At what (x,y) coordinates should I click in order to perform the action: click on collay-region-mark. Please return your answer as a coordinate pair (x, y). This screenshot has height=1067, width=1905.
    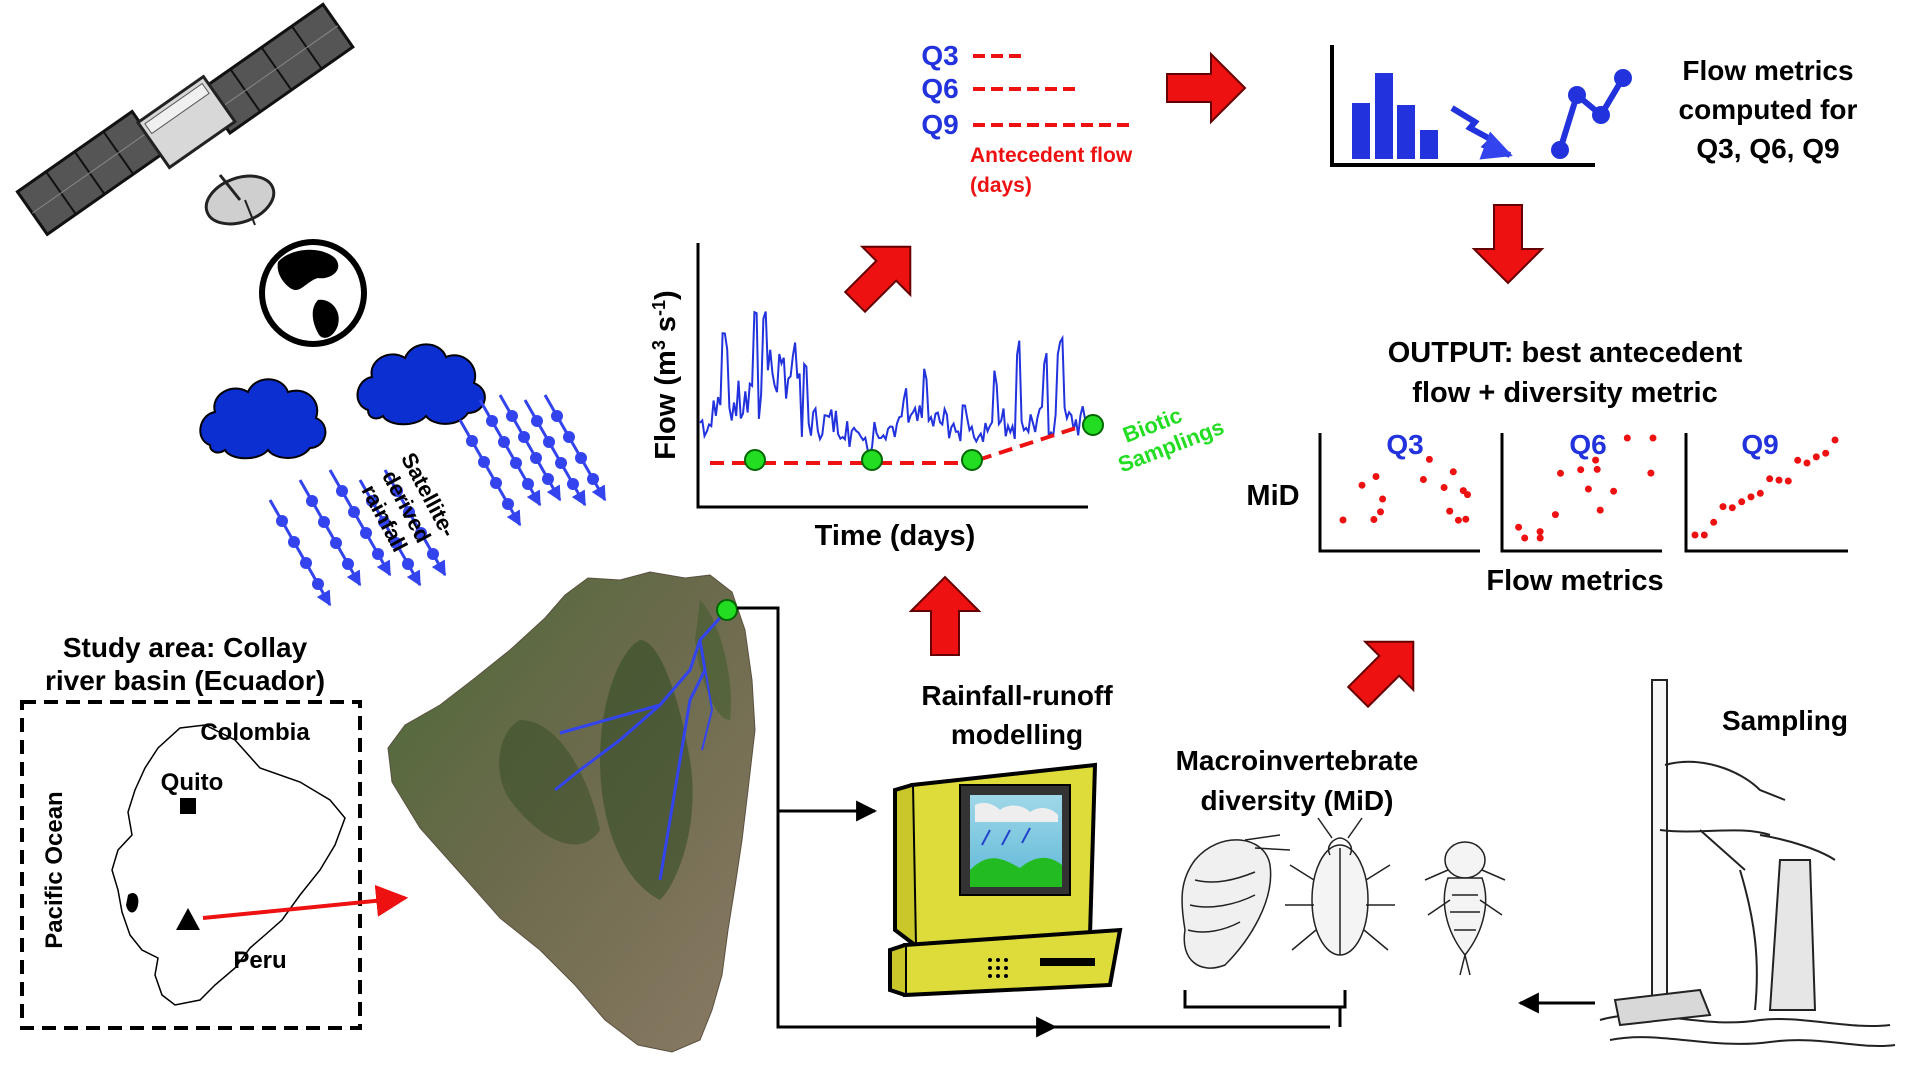
    Looking at the image, I should click on (132, 903).